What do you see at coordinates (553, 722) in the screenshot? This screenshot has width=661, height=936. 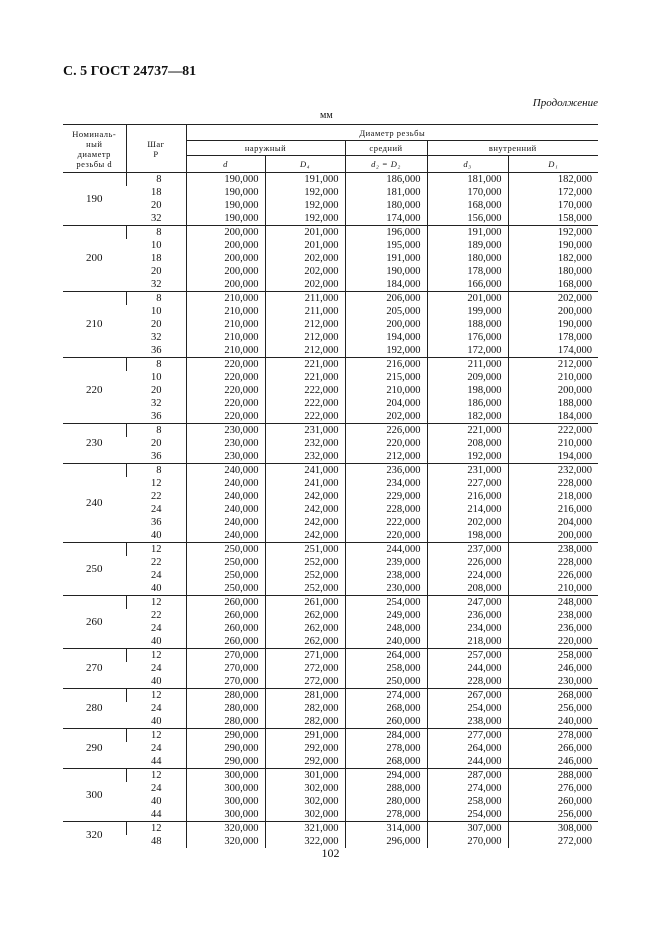 I see `diameter-value: 240,000` at bounding box center [553, 722].